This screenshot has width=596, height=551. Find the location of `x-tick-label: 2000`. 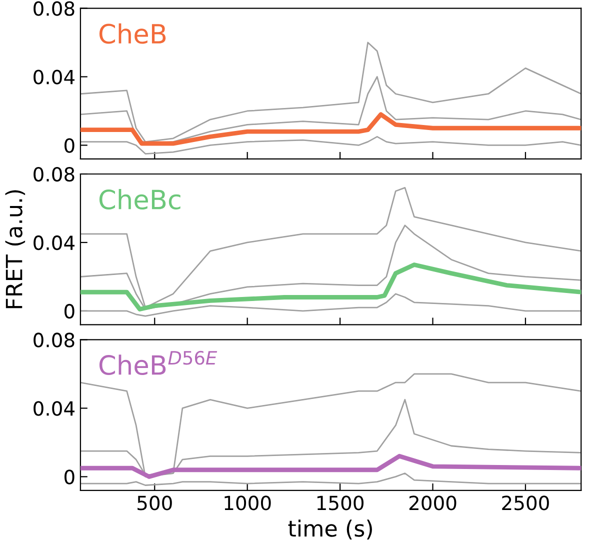

x-tick-label: 2000 is located at coordinates (432, 503).